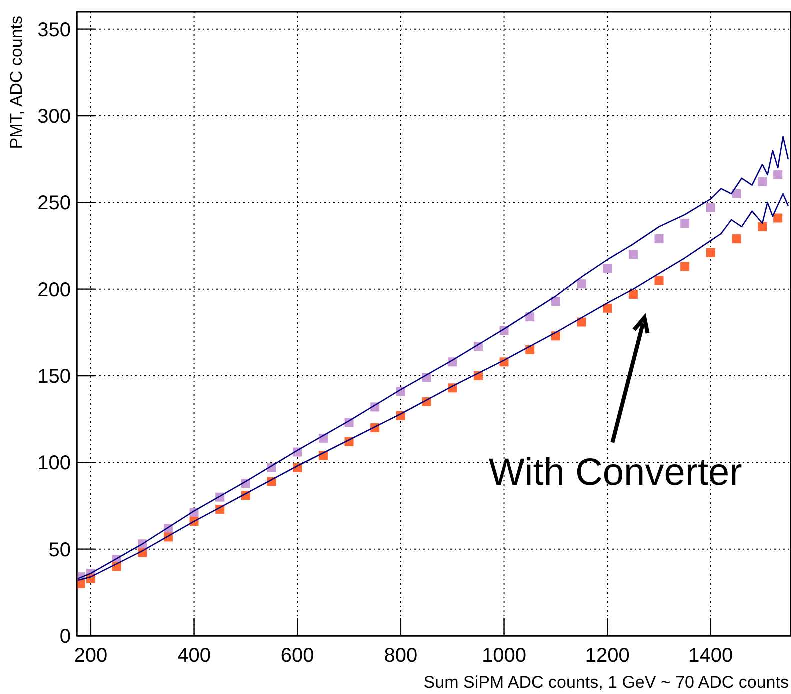 The image size is (791, 694). What do you see at coordinates (615, 473) in the screenshot?
I see `annotation: With Converter` at bounding box center [615, 473].